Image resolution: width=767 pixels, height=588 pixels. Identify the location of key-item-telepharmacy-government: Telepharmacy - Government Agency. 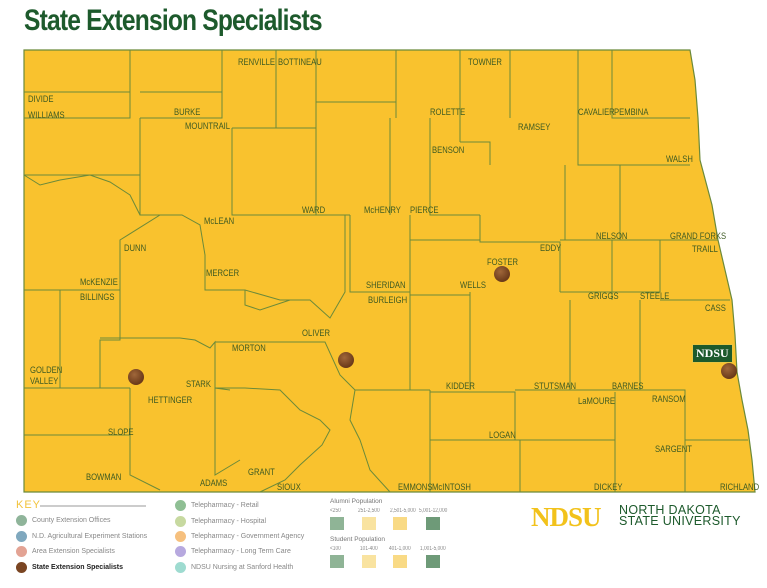
(239, 536).